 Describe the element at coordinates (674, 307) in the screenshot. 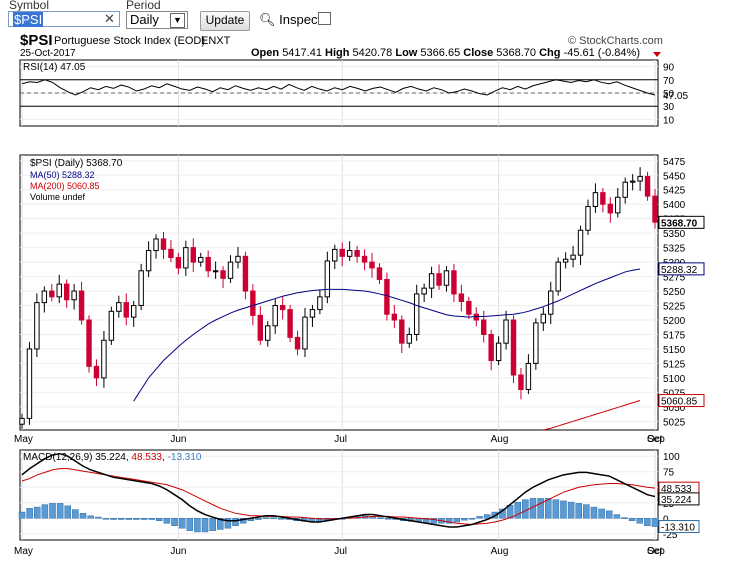

I see `price-y-tick-label: 5225` at that location.